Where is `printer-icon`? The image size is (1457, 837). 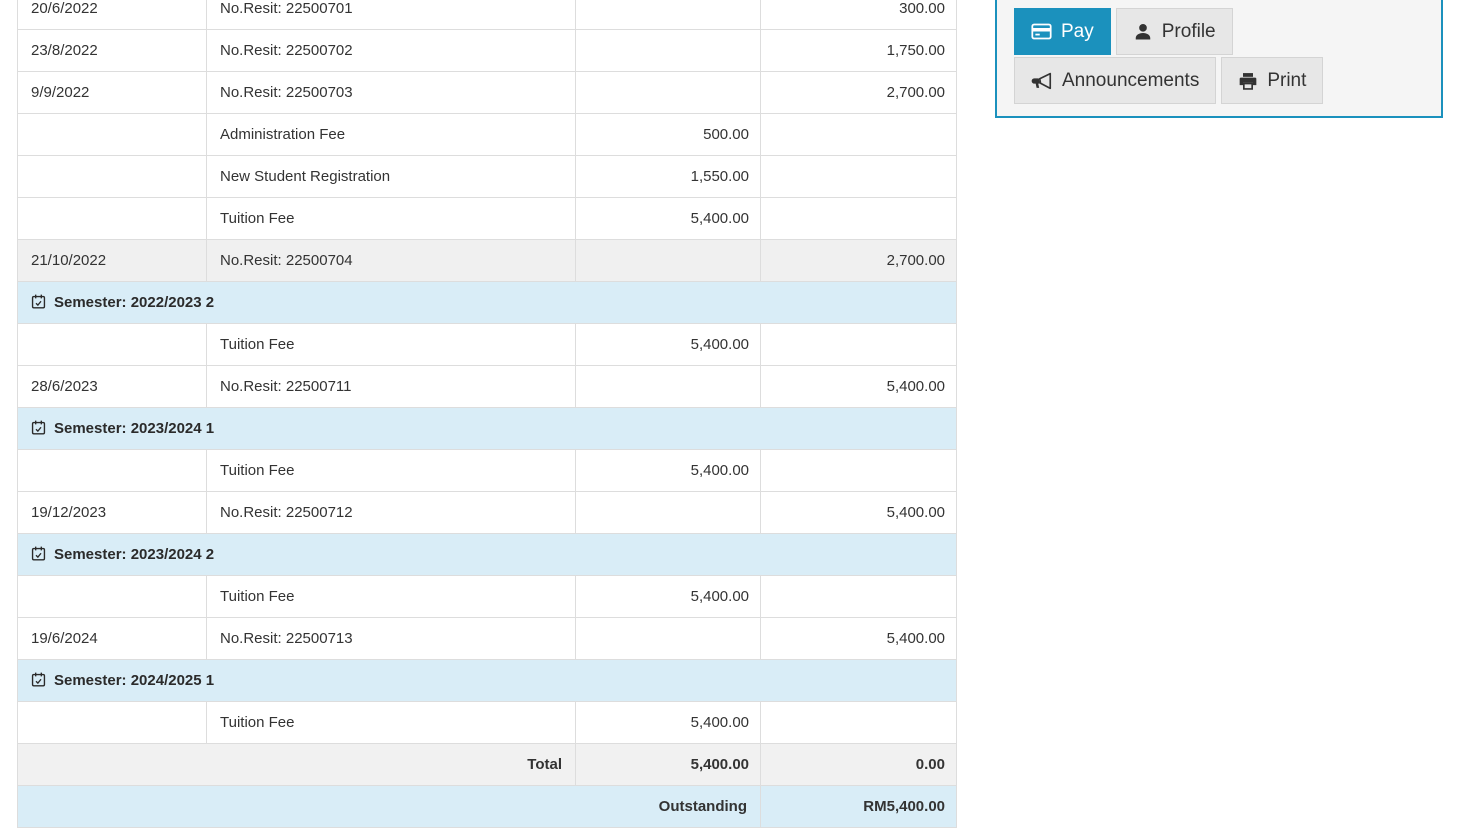
printer-icon is located at coordinates (1248, 81).